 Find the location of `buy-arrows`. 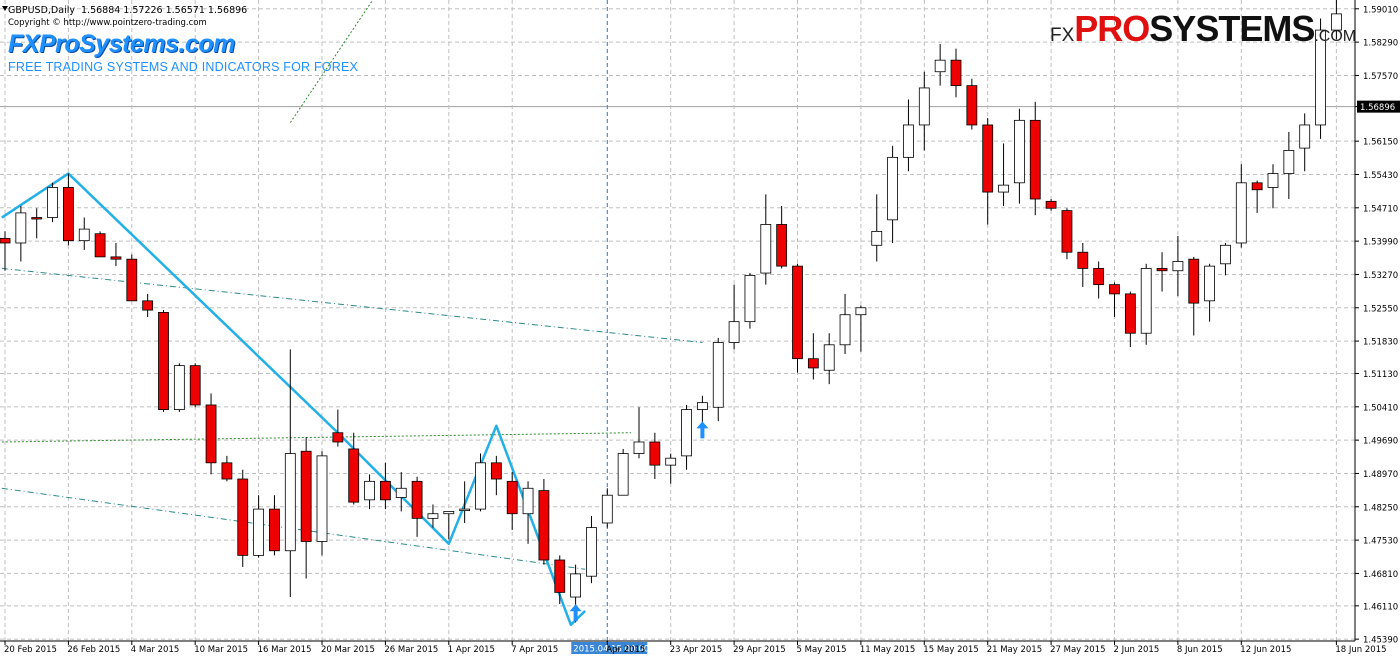

buy-arrows is located at coordinates (639, 521).